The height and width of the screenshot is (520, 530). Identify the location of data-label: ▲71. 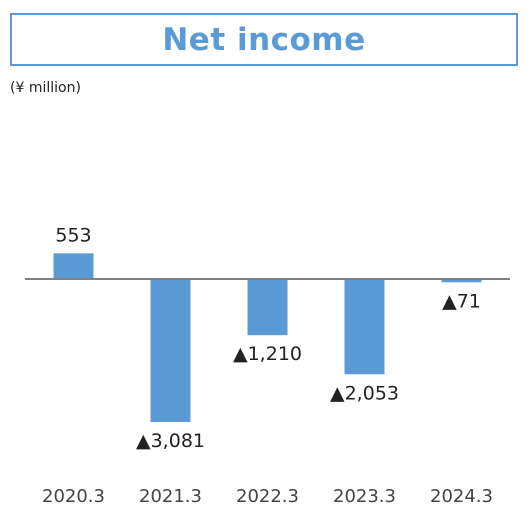
(461, 301).